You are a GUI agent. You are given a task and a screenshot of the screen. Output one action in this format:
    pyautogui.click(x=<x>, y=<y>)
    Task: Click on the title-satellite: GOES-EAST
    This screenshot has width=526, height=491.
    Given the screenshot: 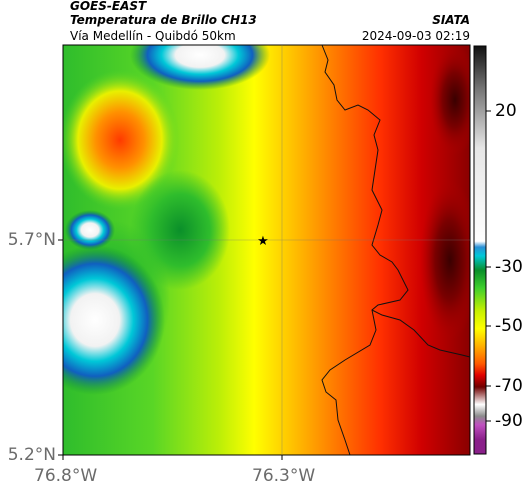 What is the action you would take?
    pyautogui.click(x=108, y=6)
    